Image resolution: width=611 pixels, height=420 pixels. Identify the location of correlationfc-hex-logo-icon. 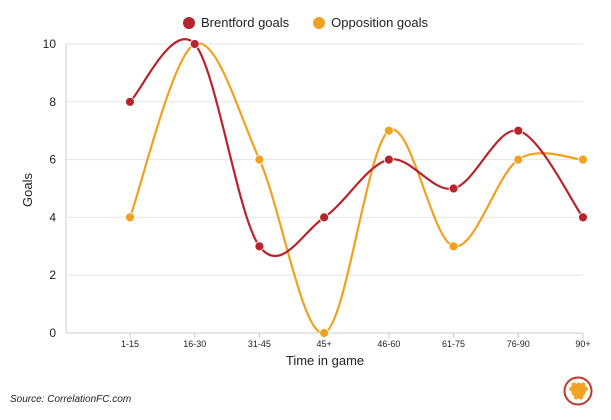
(578, 391).